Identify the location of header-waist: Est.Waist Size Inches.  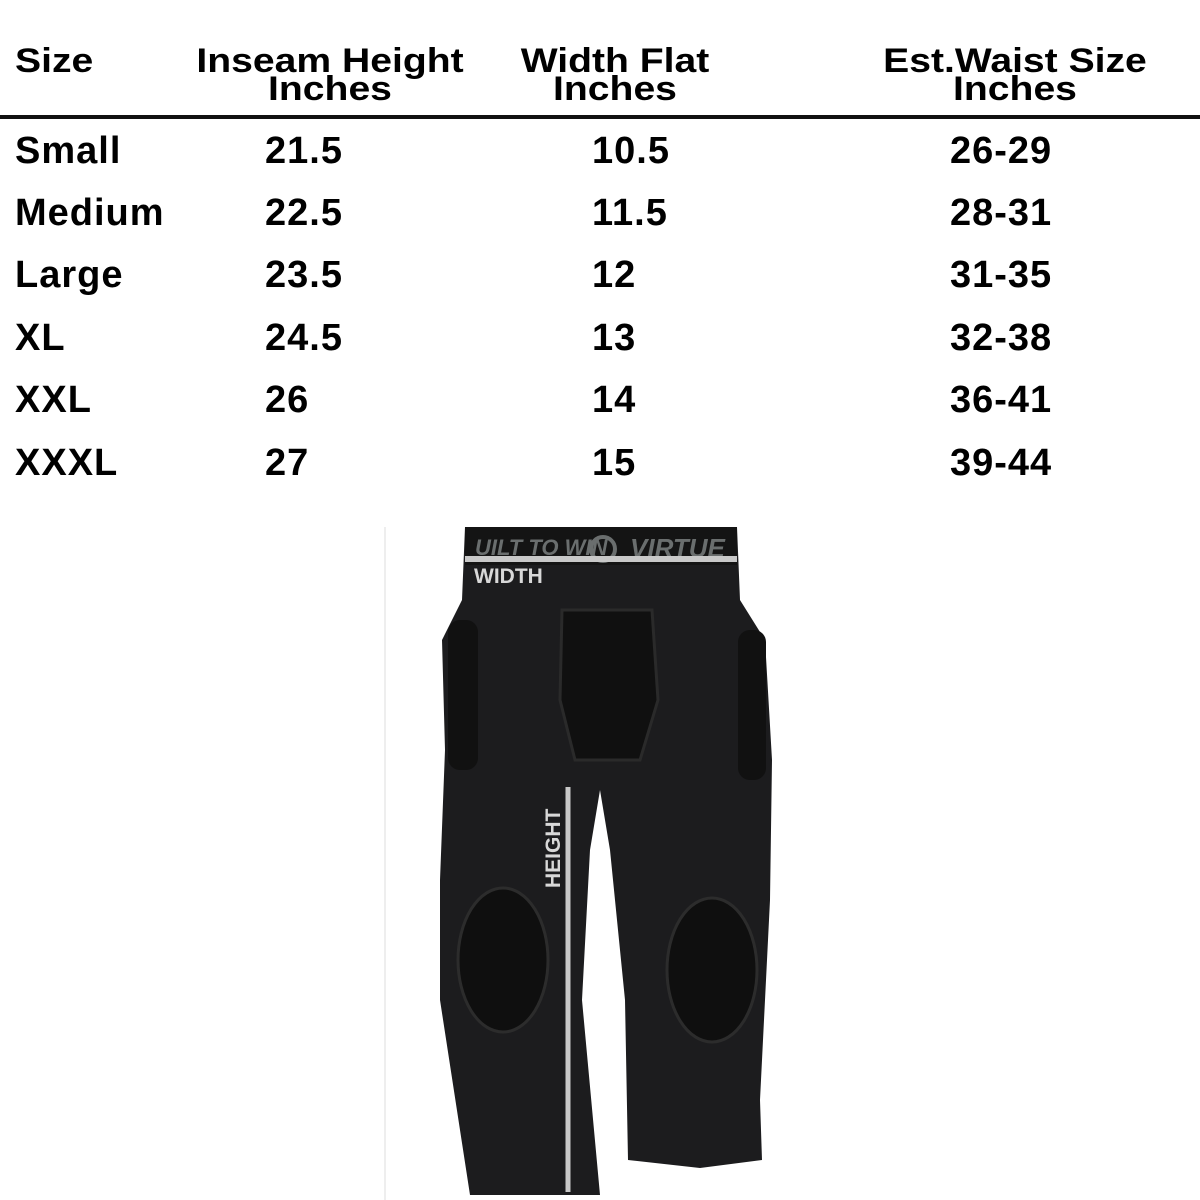
(1015, 75).